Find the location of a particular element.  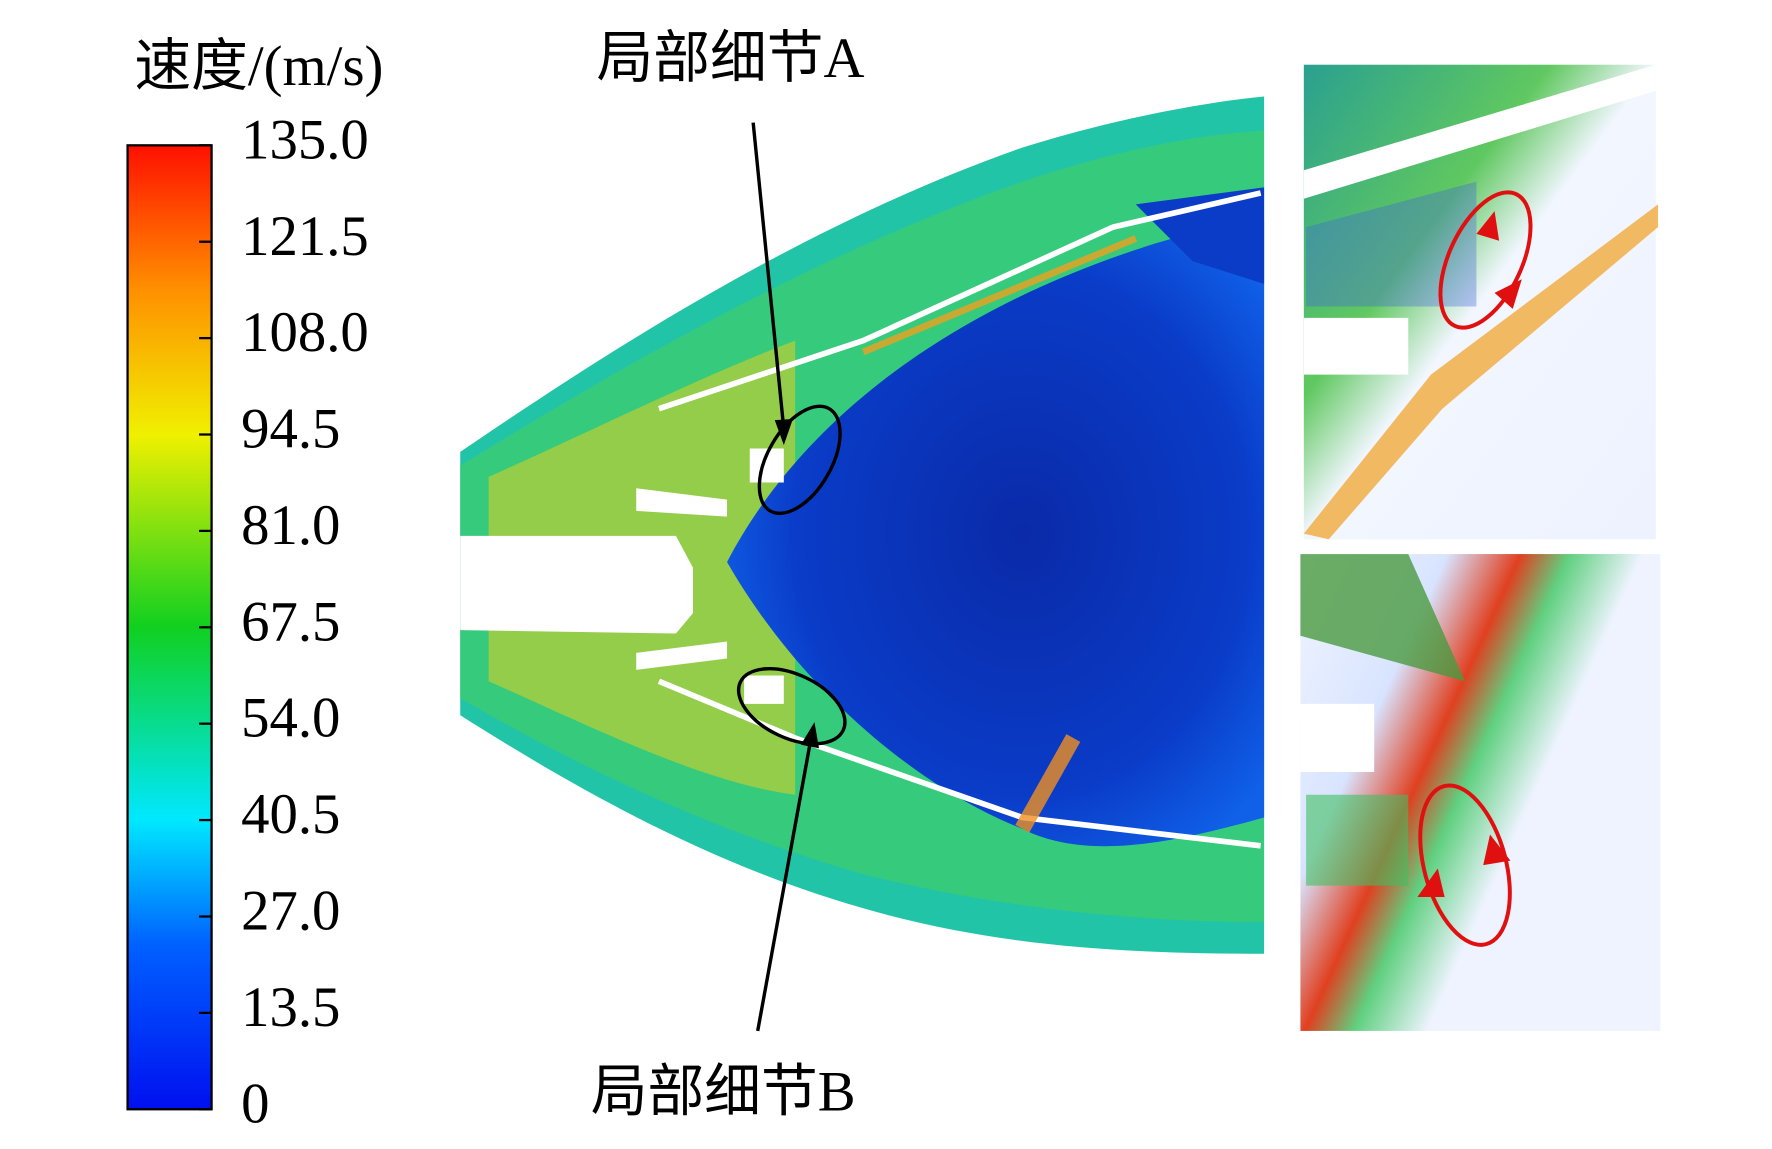

colorbar-tick-label: 40.5 is located at coordinates (290, 814).